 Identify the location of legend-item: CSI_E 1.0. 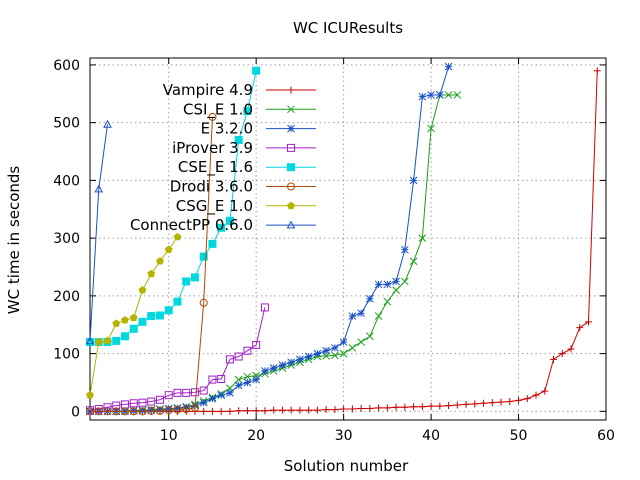
(249, 109).